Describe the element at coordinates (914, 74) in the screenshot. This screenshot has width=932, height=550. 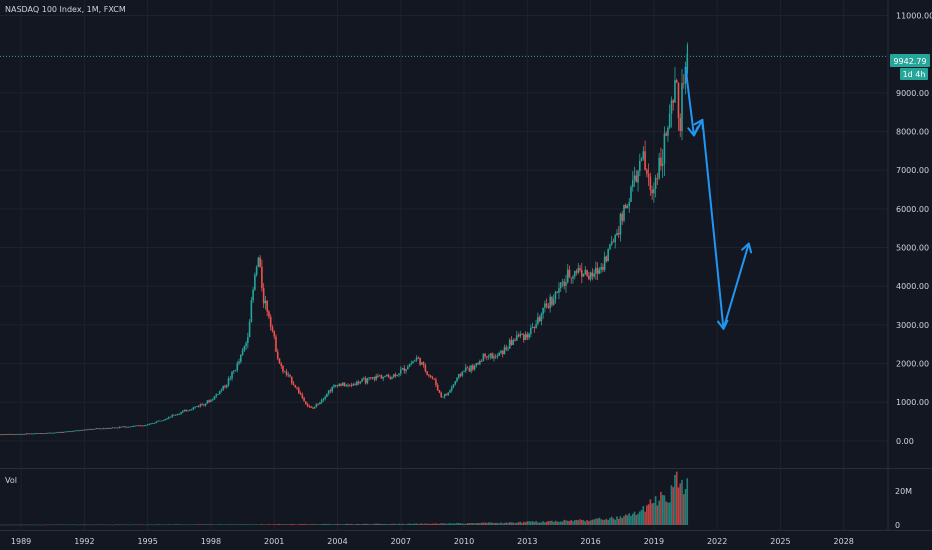
I see `timer-tag-bg` at that location.